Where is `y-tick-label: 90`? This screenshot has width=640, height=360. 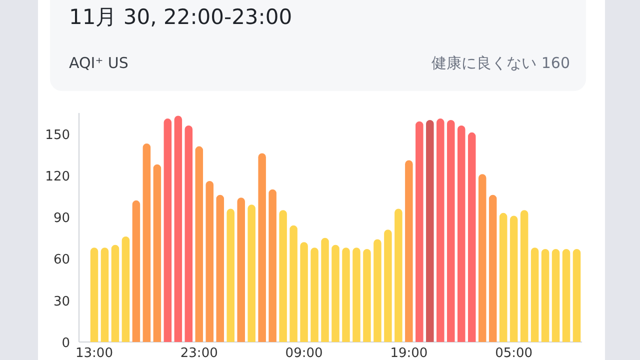 y-tick-label: 90 is located at coordinates (61, 218).